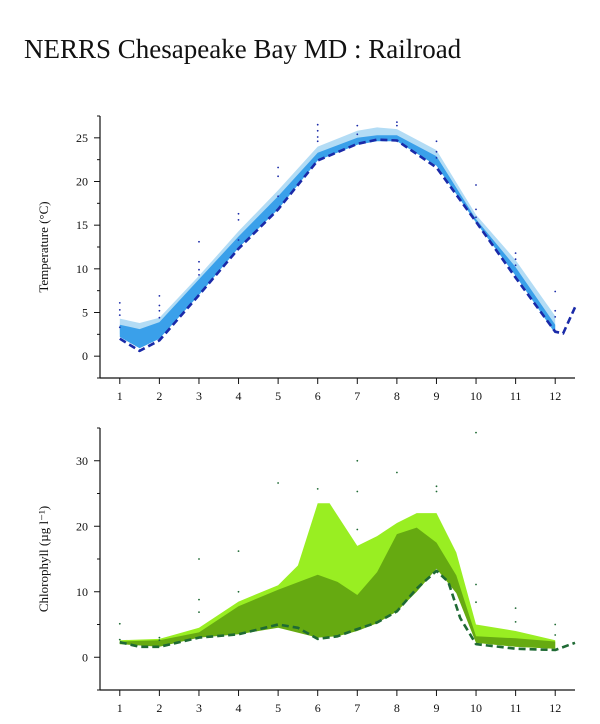 The height and width of the screenshot is (724, 600). Describe the element at coordinates (397, 708) in the screenshot. I see `x-tick-label: 8` at that location.